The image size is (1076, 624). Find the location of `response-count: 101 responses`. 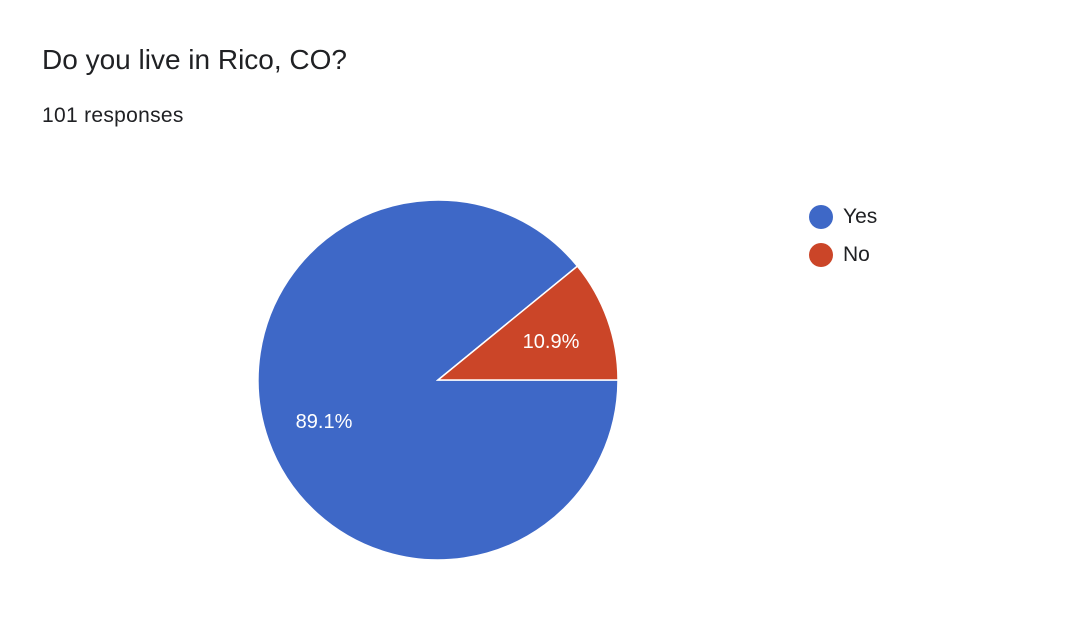

response-count: 101 responses is located at coordinates (113, 115).